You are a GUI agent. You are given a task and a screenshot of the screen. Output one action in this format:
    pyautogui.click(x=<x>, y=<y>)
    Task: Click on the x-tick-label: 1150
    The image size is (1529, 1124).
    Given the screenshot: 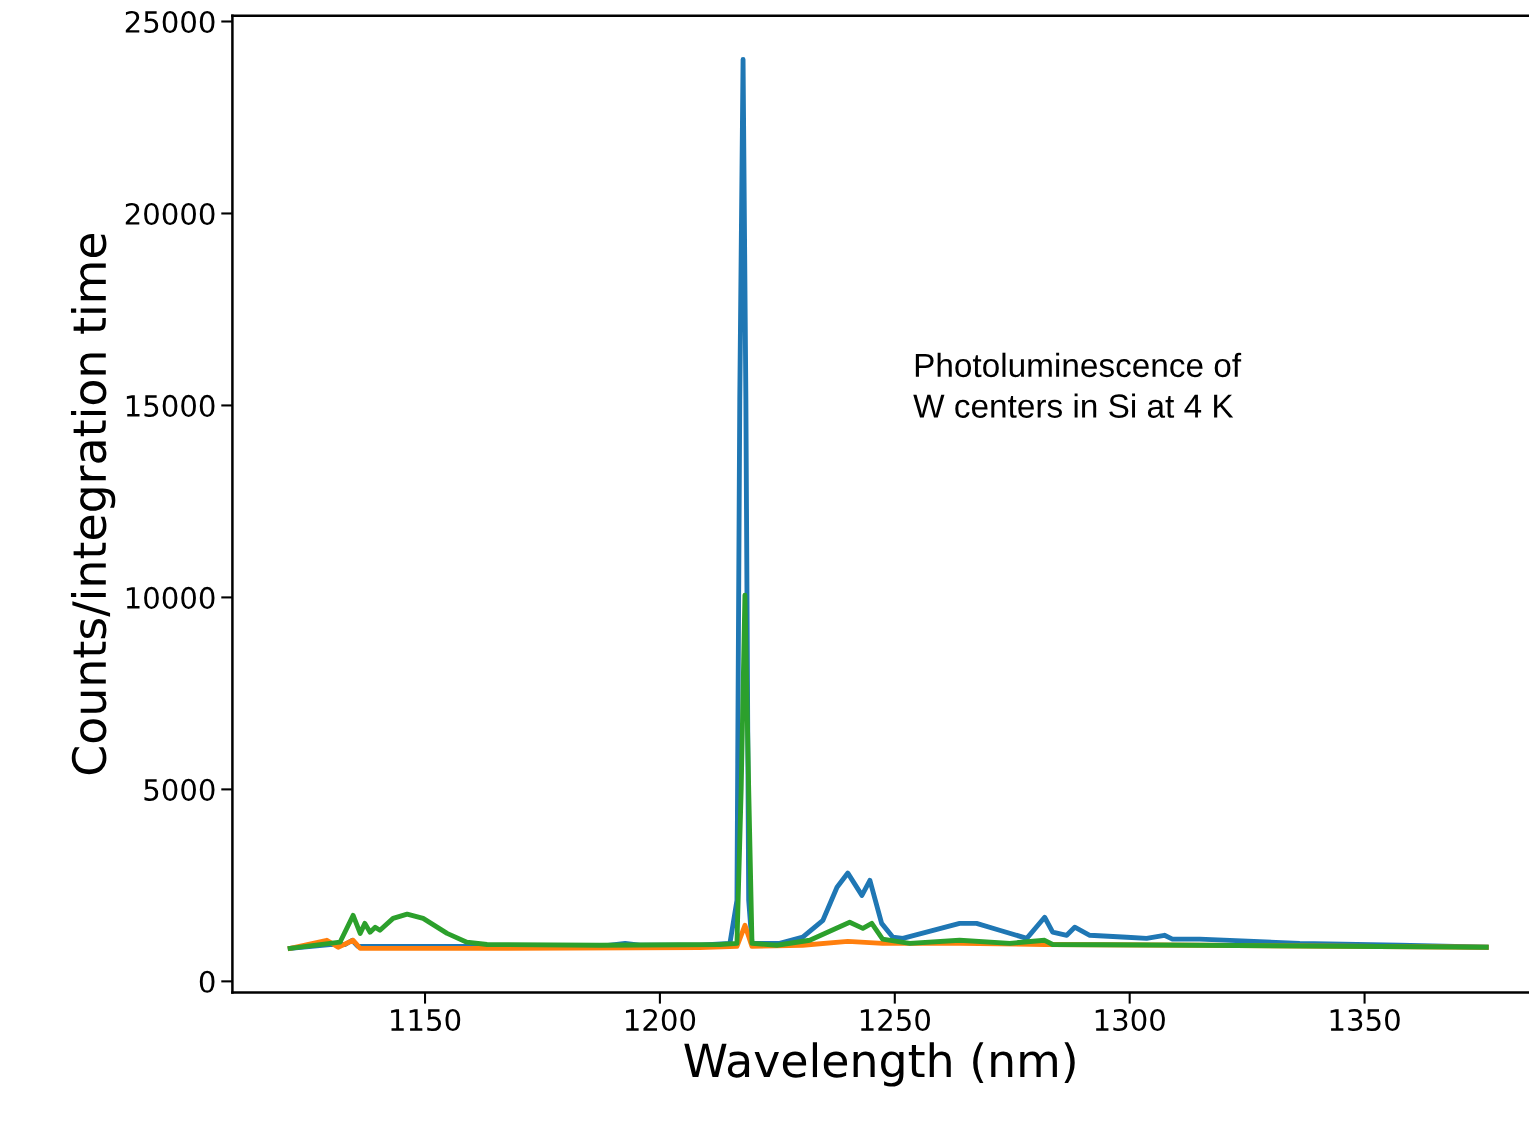 What is the action you would take?
    pyautogui.click(x=426, y=1020)
    